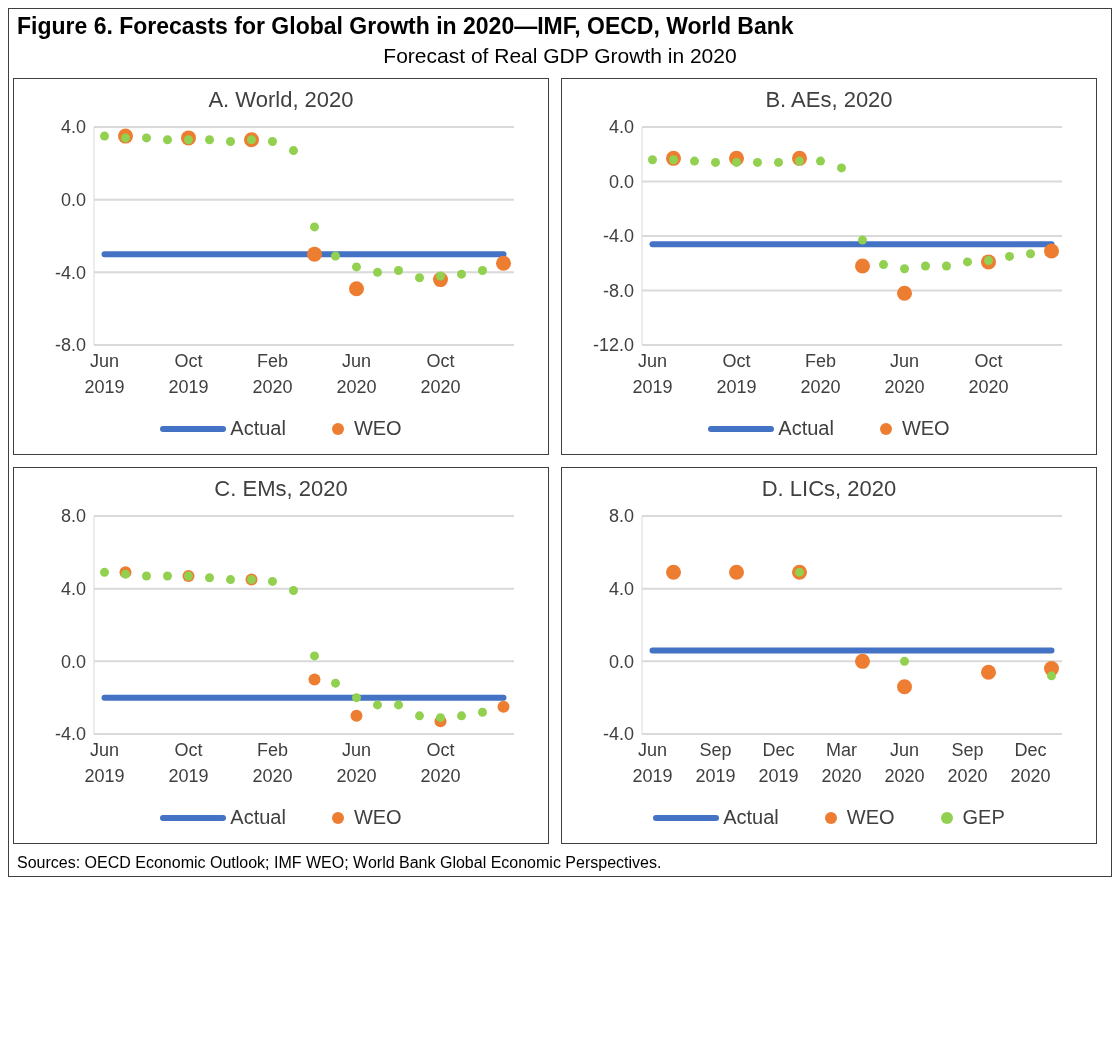 This screenshot has height=1049, width=1120. What do you see at coordinates (613, 345) in the screenshot?
I see `y-tick-label: -12.0` at bounding box center [613, 345].